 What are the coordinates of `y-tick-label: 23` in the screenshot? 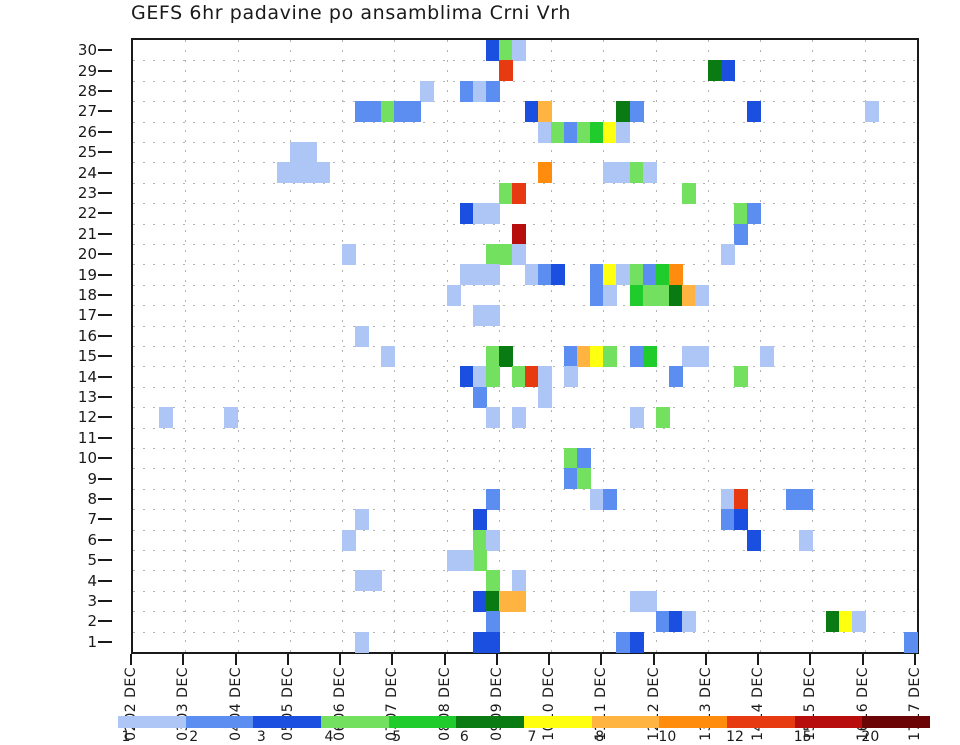 It's located at (87, 193).